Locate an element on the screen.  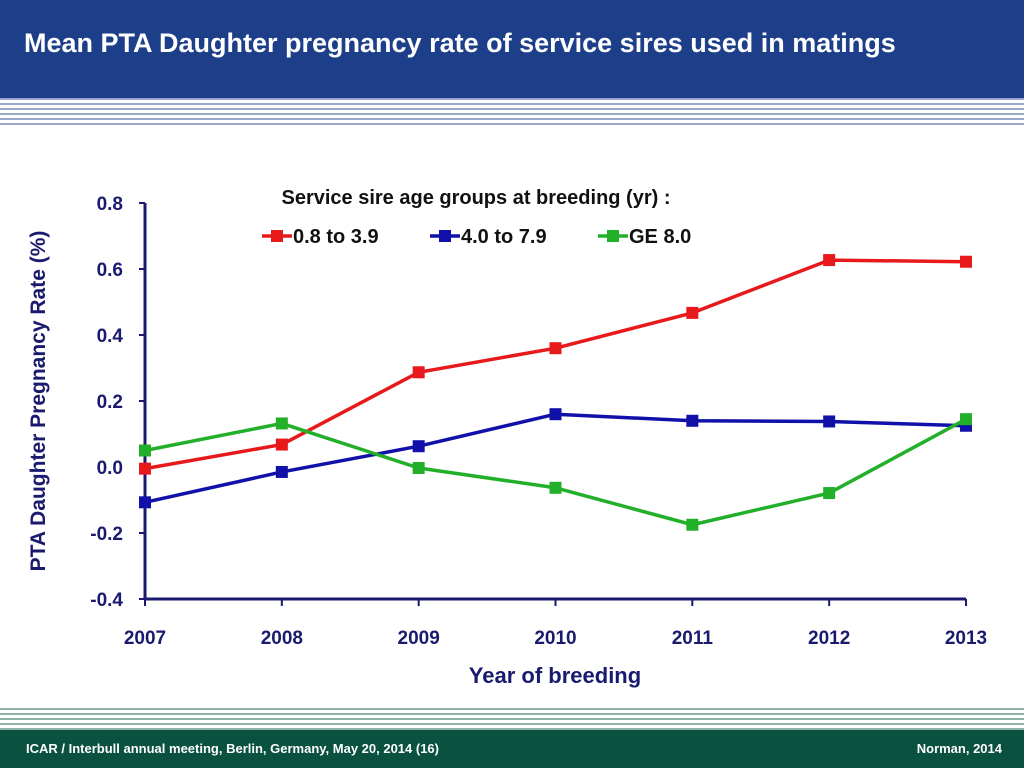
legend-label-1: 4.0 to 7.9 is located at coordinates (504, 237).